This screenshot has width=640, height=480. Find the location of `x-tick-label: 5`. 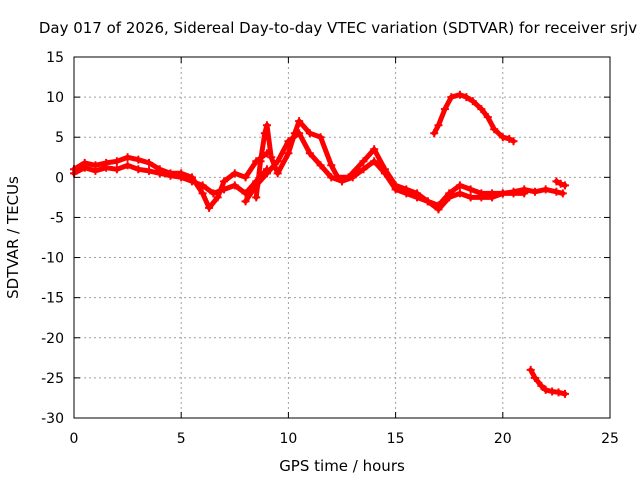

x-tick-label: 5 is located at coordinates (181, 439).